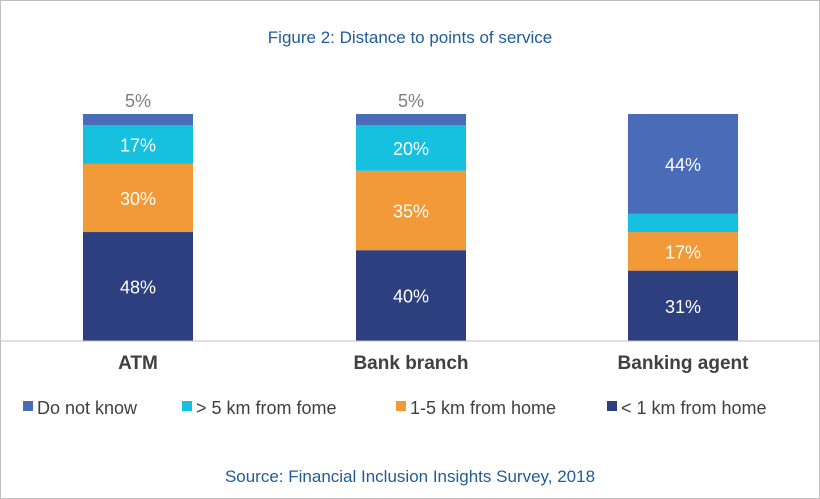  What do you see at coordinates (138, 363) in the screenshot?
I see `category-label: ATM` at bounding box center [138, 363].